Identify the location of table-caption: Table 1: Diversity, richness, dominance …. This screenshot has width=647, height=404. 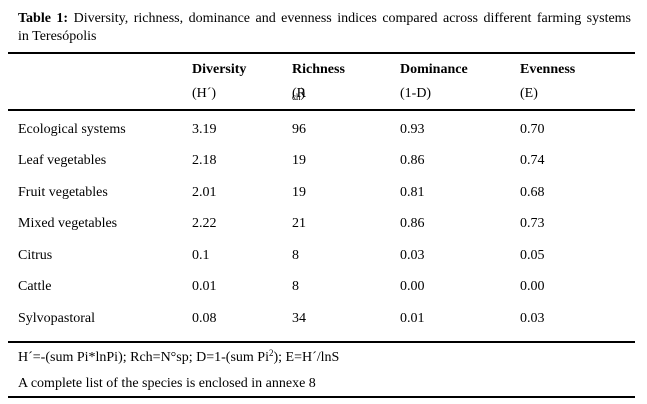
(324, 28).